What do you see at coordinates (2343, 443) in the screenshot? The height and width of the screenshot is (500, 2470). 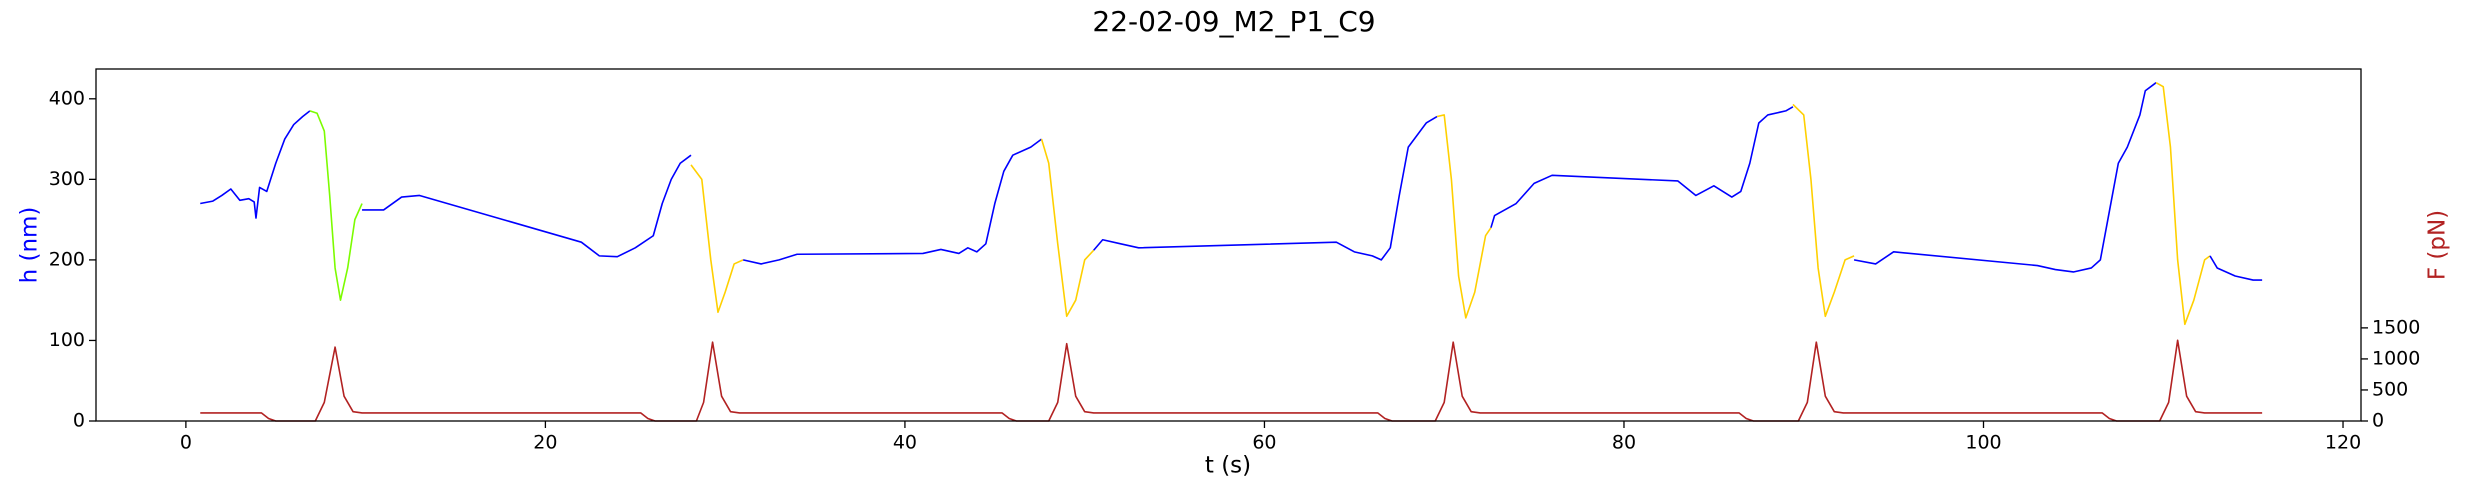 I see `x-tick-label: 120` at bounding box center [2343, 443].